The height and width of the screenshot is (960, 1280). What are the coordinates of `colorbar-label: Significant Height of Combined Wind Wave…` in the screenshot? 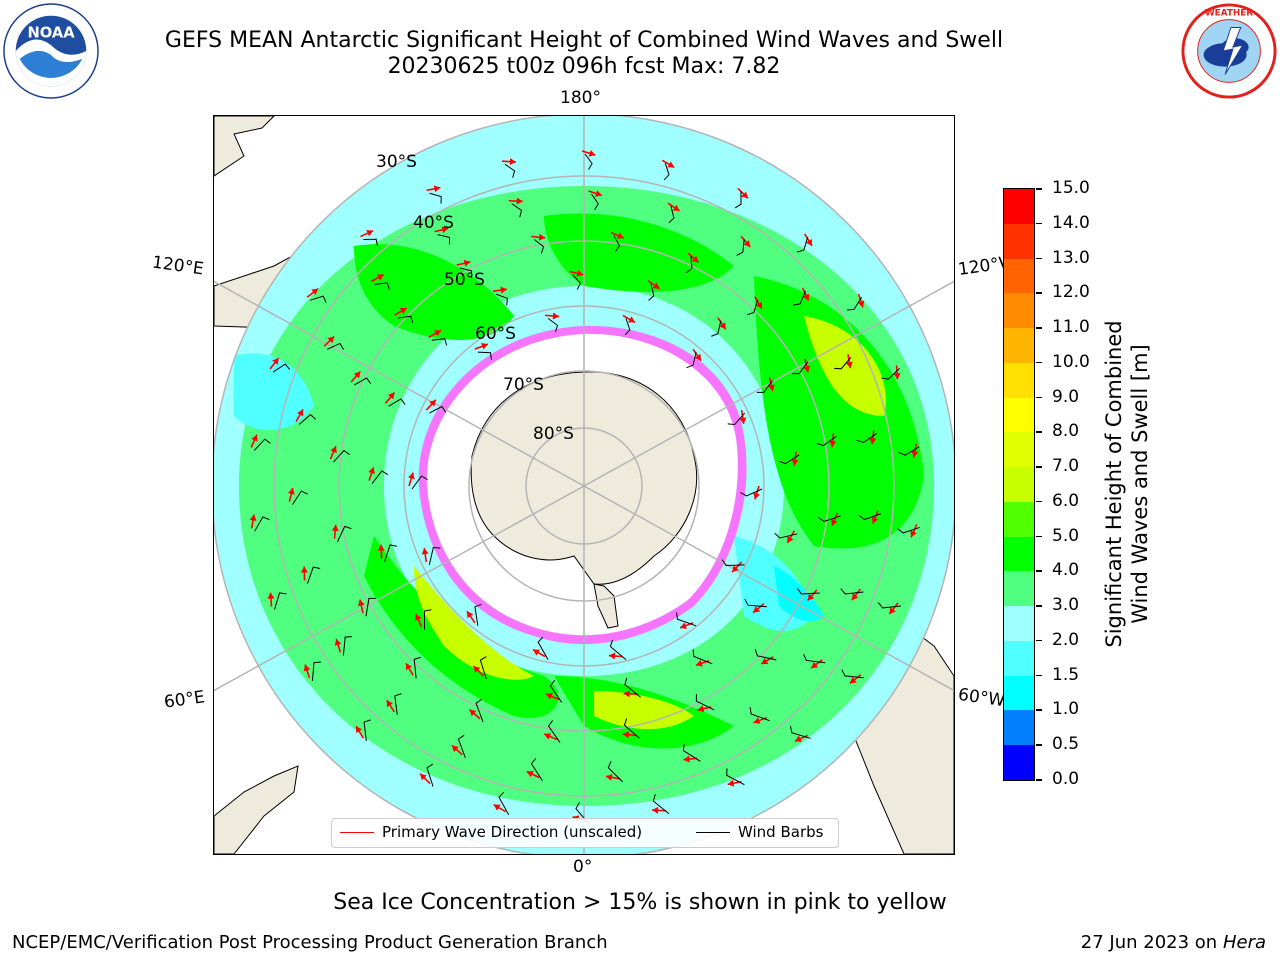 It's located at (1127, 484).